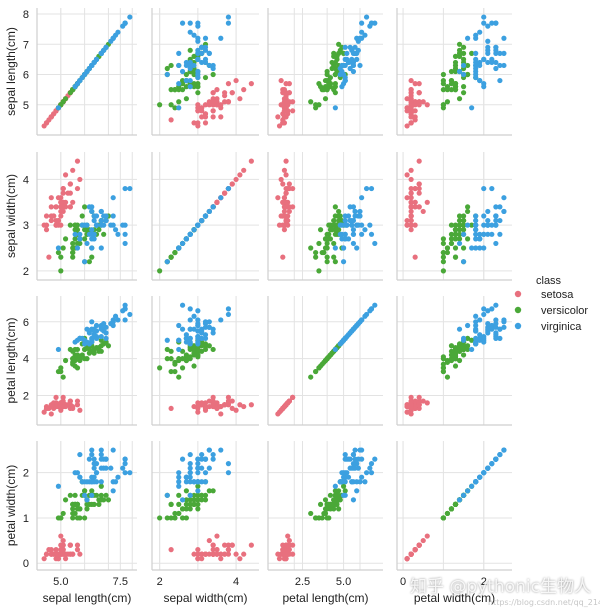 The width and height of the screenshot is (600, 611). Describe the element at coordinates (26, 180) in the screenshot. I see `ytick-label: 4` at that location.